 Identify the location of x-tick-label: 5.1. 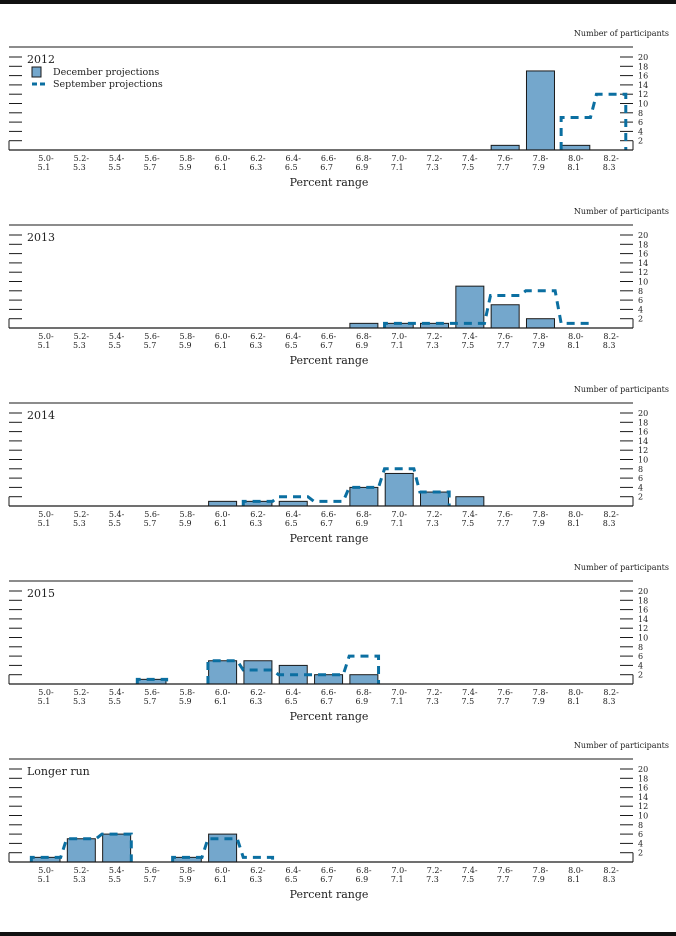
(44, 345).